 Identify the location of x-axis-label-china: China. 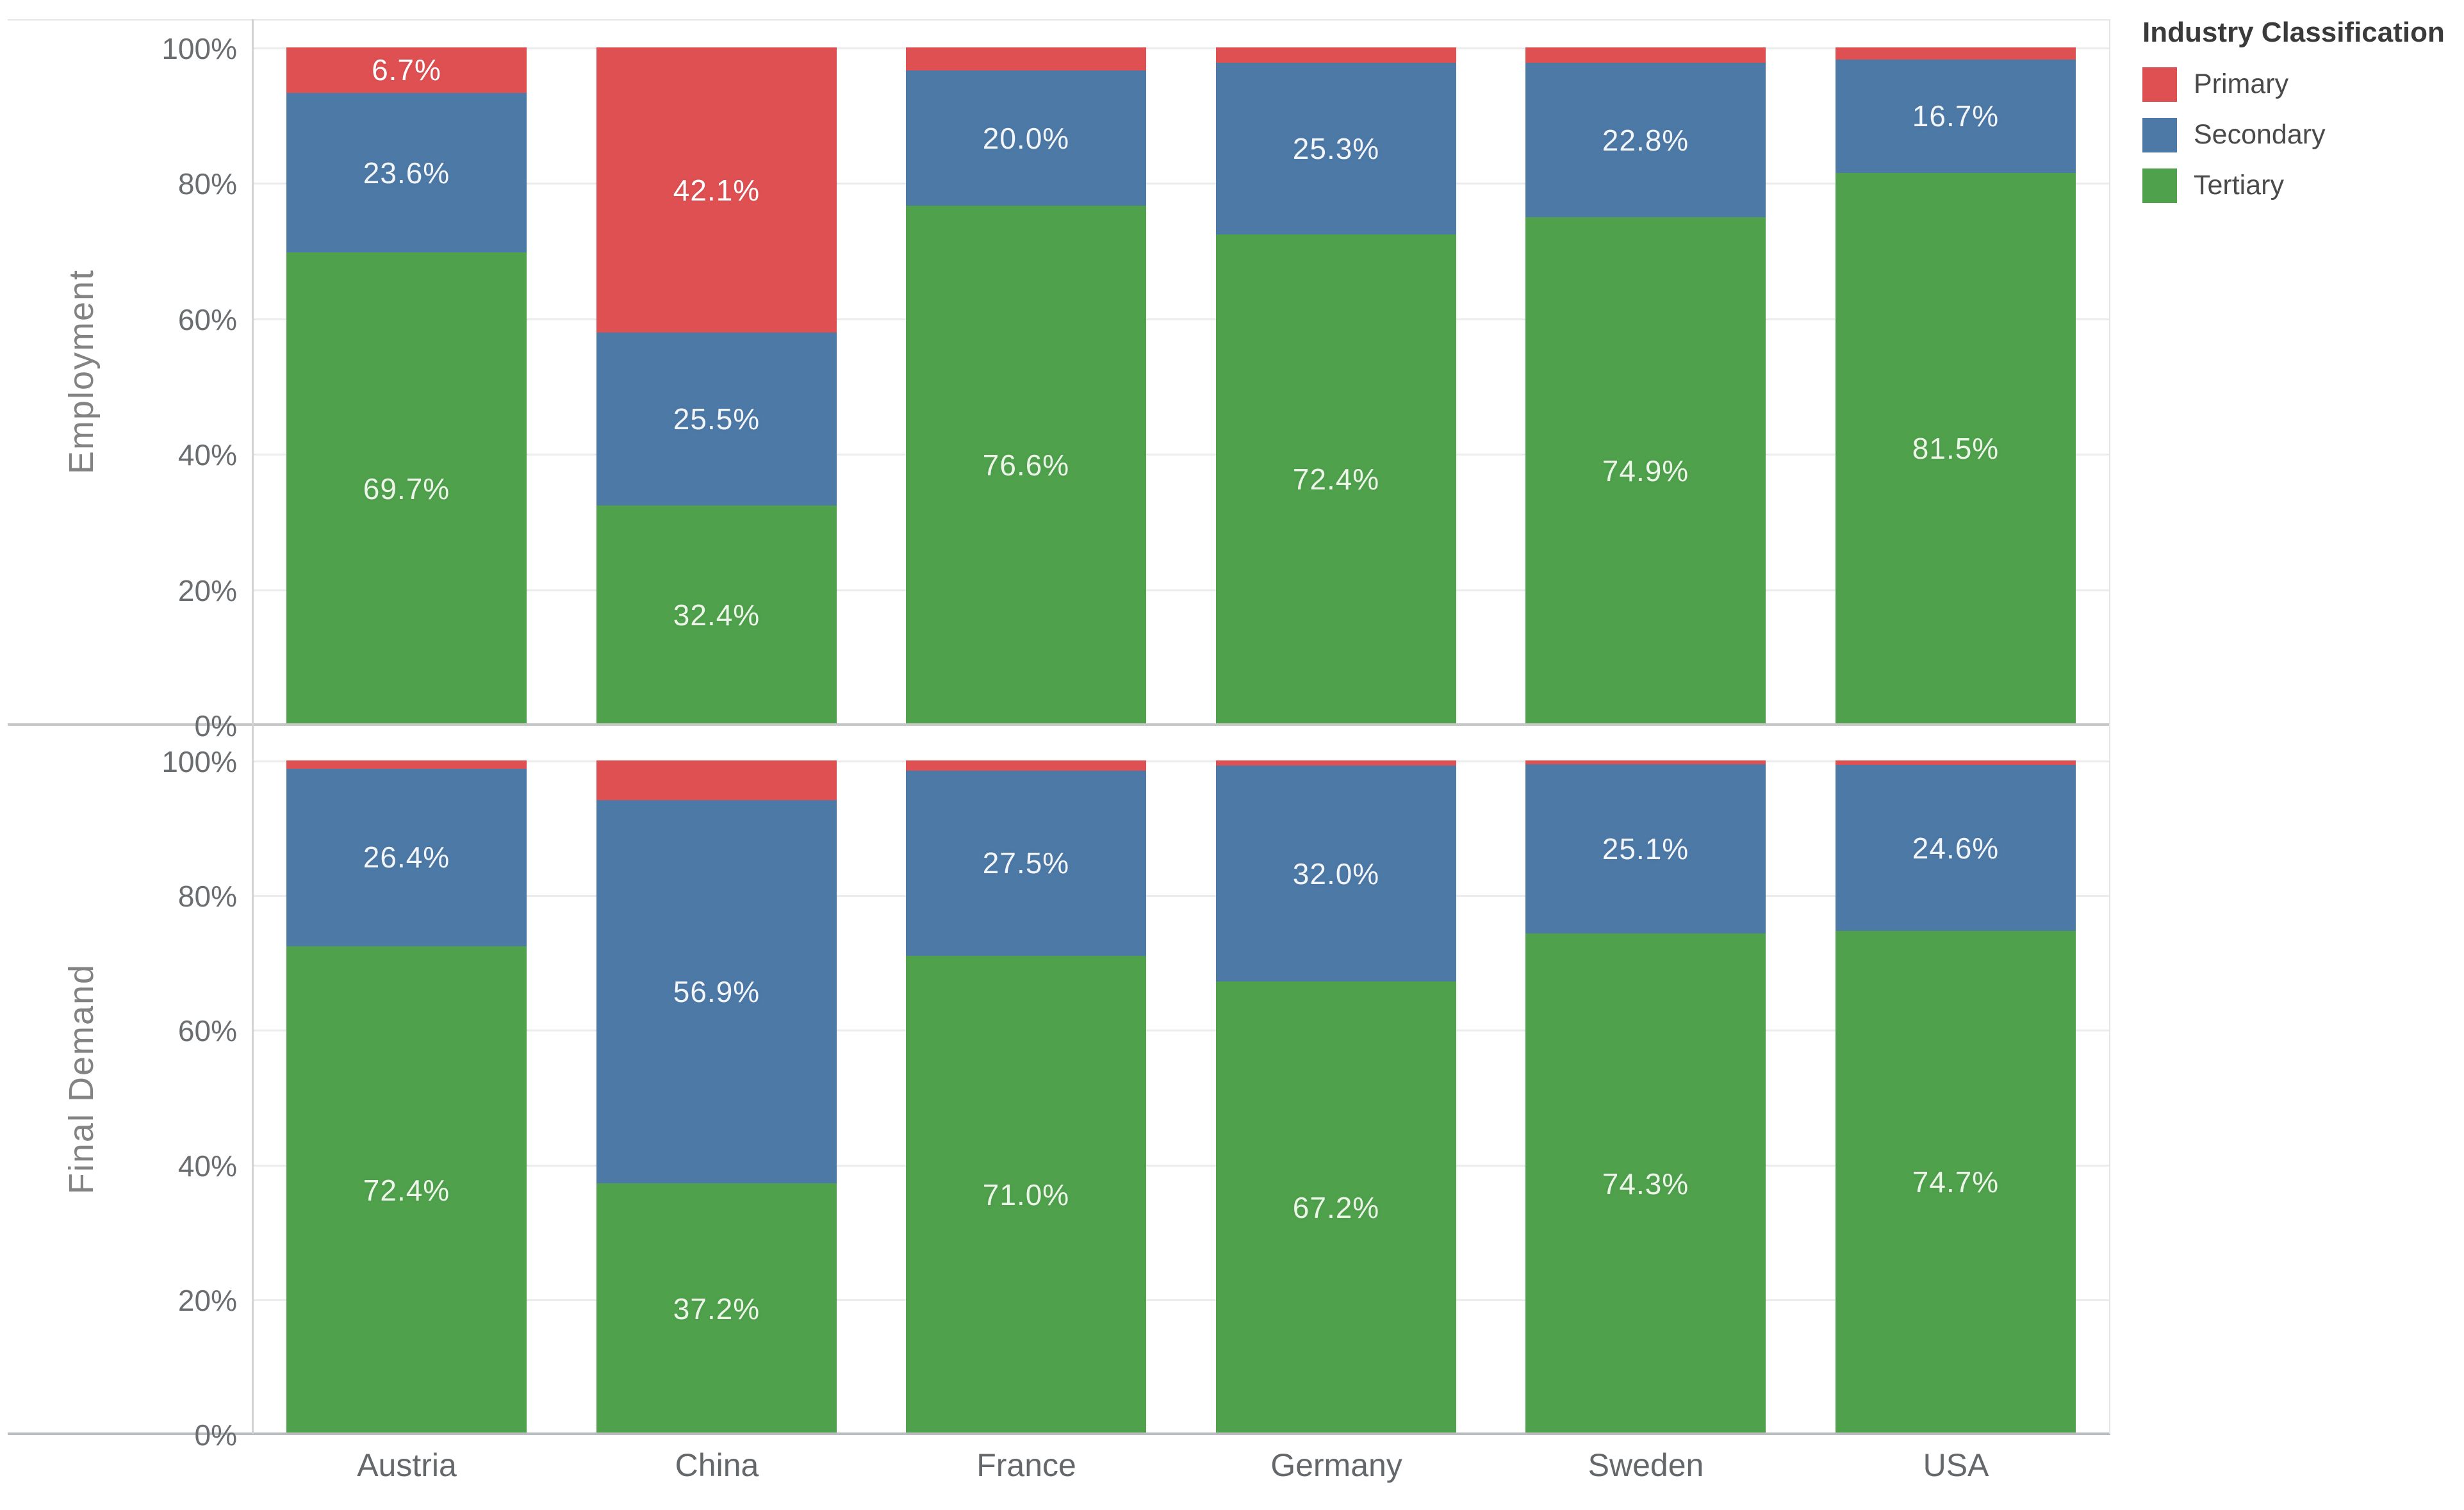
(717, 1465).